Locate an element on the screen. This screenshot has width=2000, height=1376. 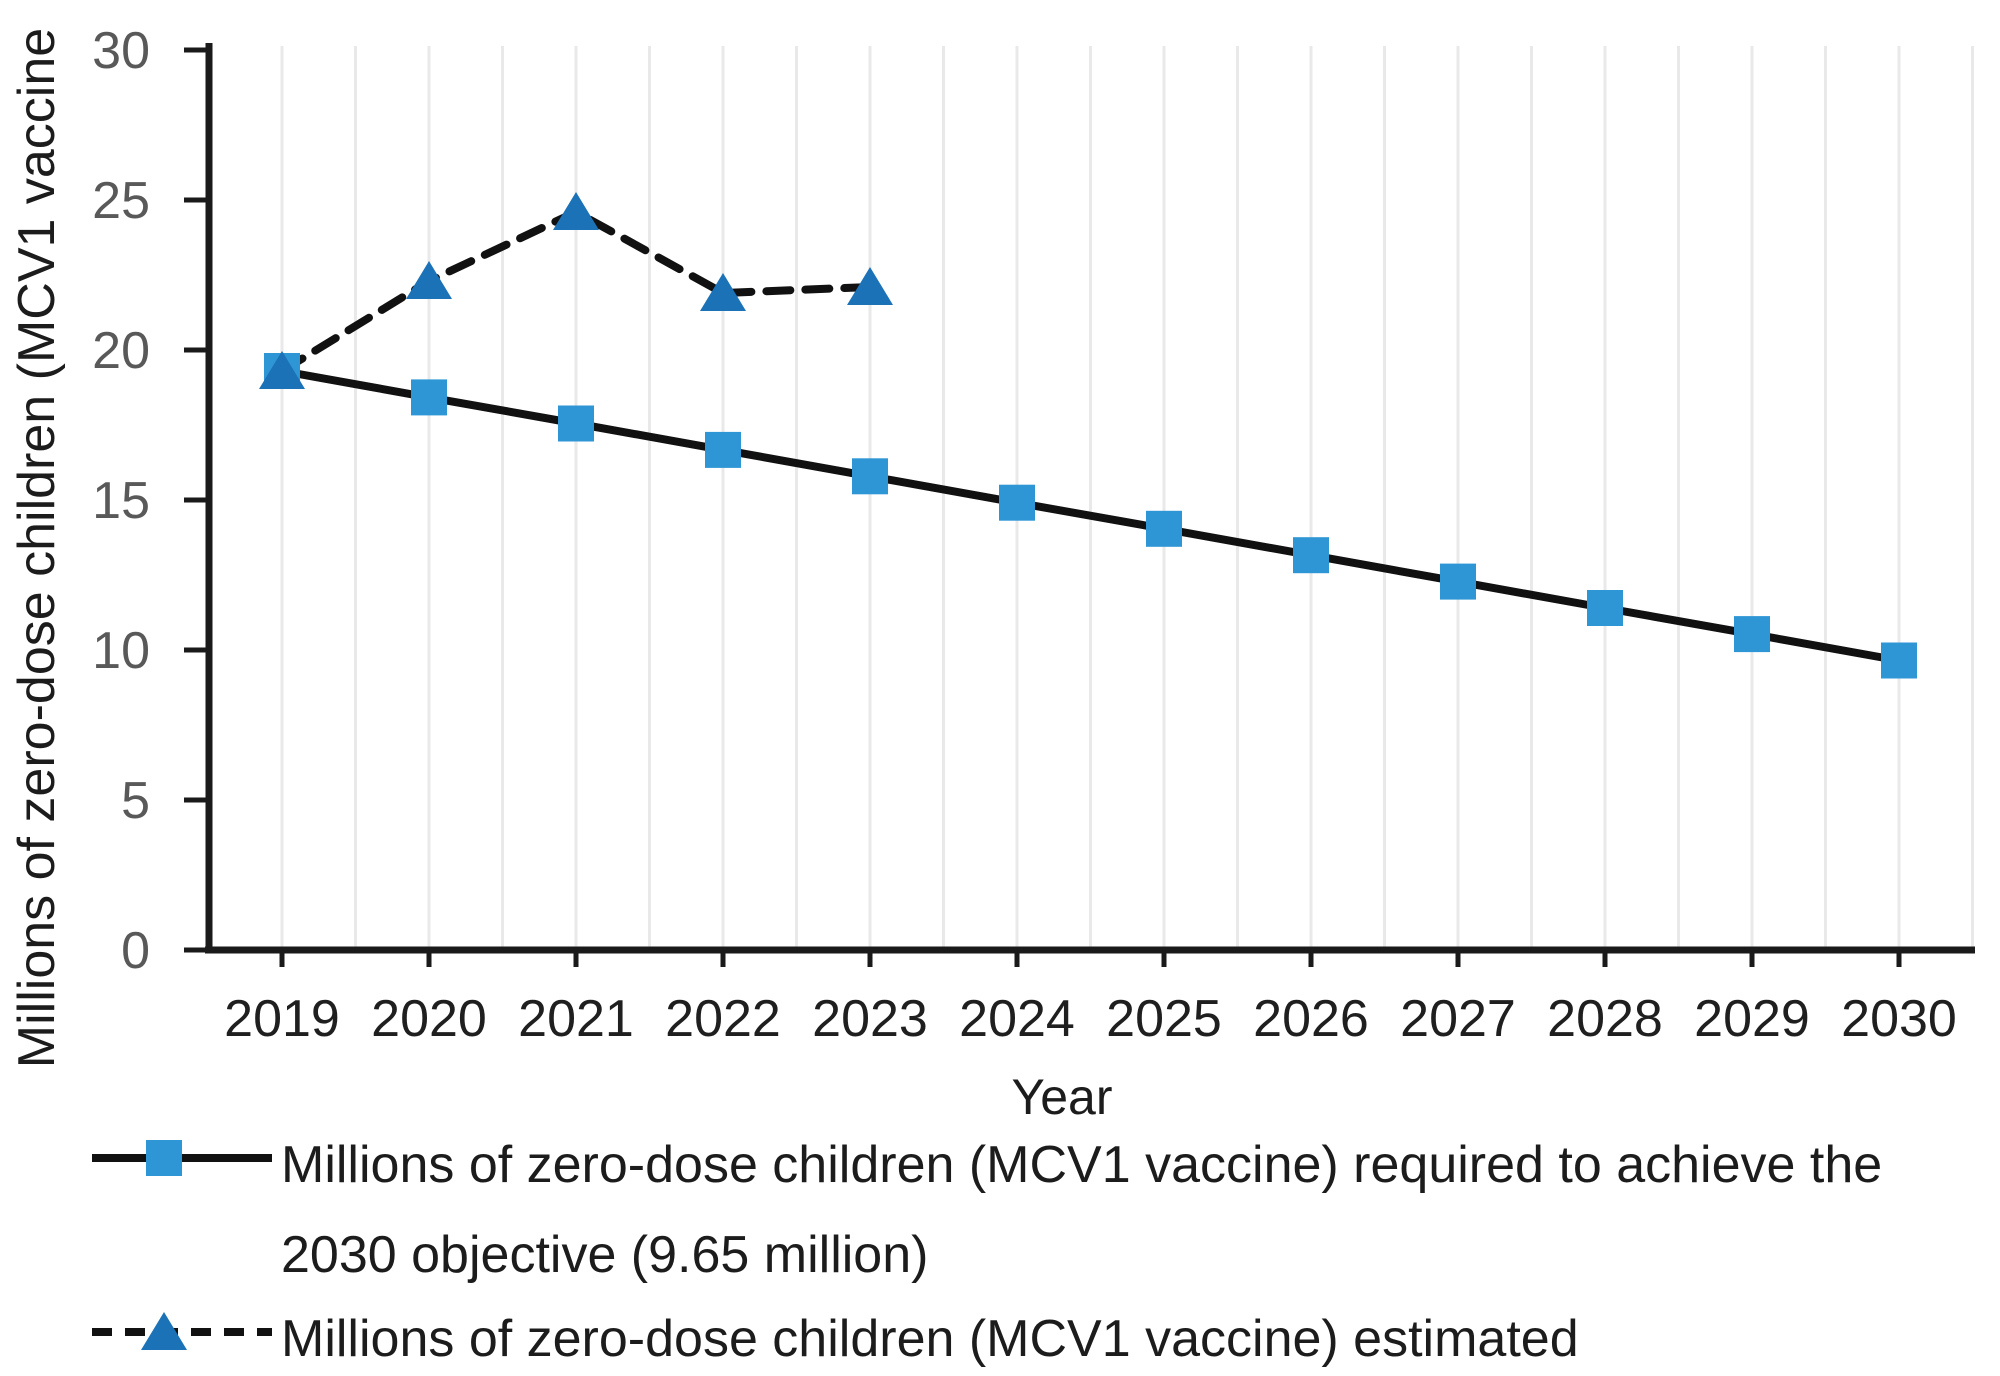
y-tick-label: 5 is located at coordinates (135, 801).